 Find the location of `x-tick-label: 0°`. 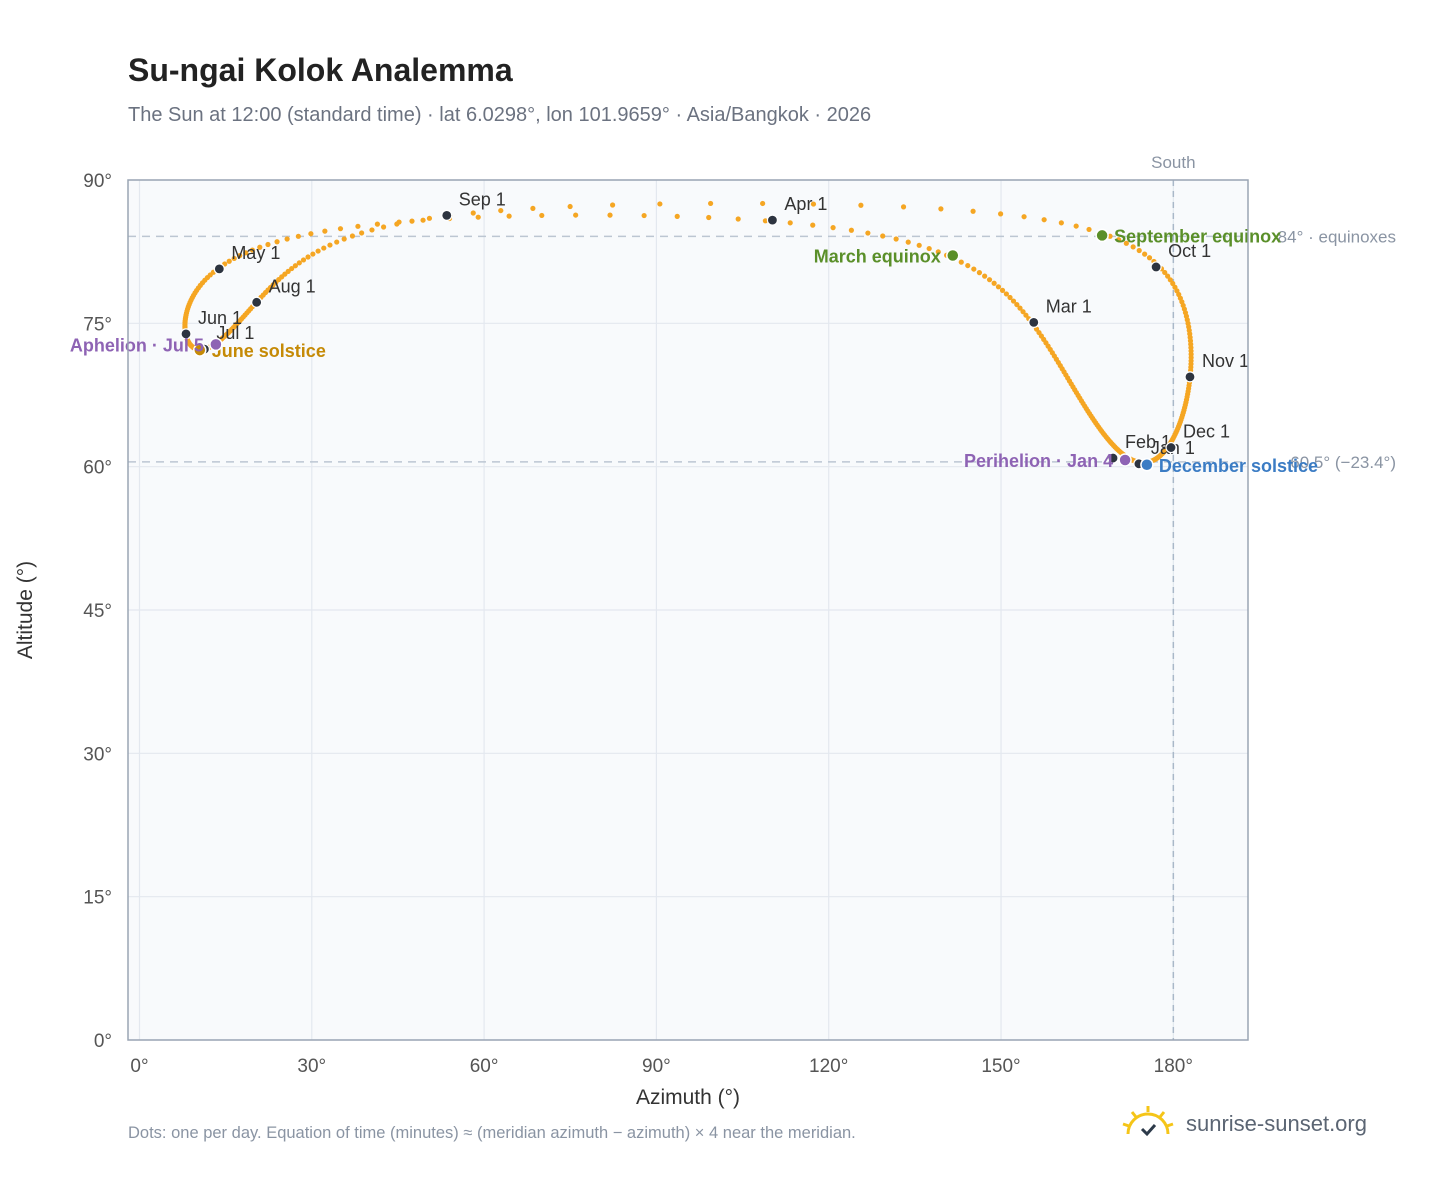

x-tick-label: 0° is located at coordinates (139, 1066).